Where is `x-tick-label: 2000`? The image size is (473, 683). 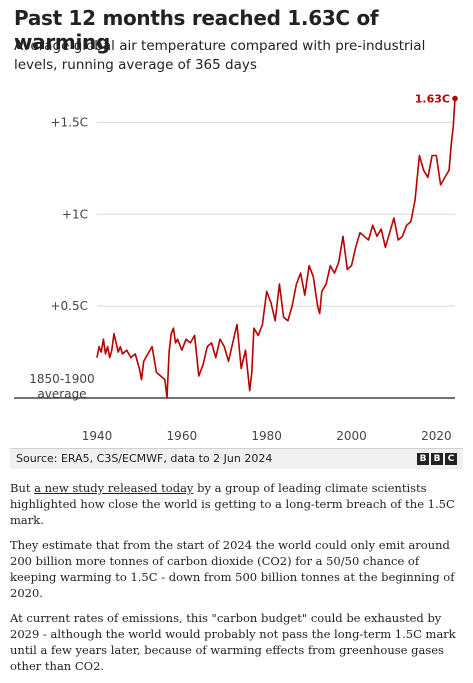
x-tick-label: 2000 is located at coordinates (351, 436).